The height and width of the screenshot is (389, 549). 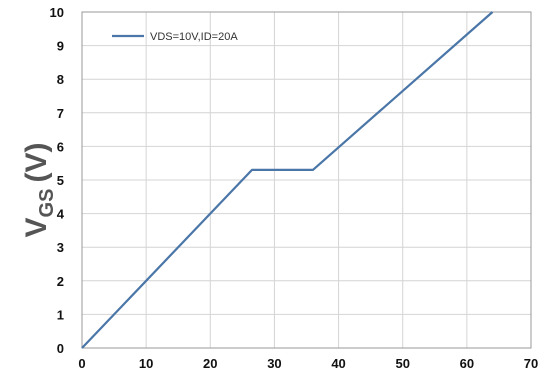 What do you see at coordinates (60, 348) in the screenshot?
I see `y-tick-label: 0` at bounding box center [60, 348].